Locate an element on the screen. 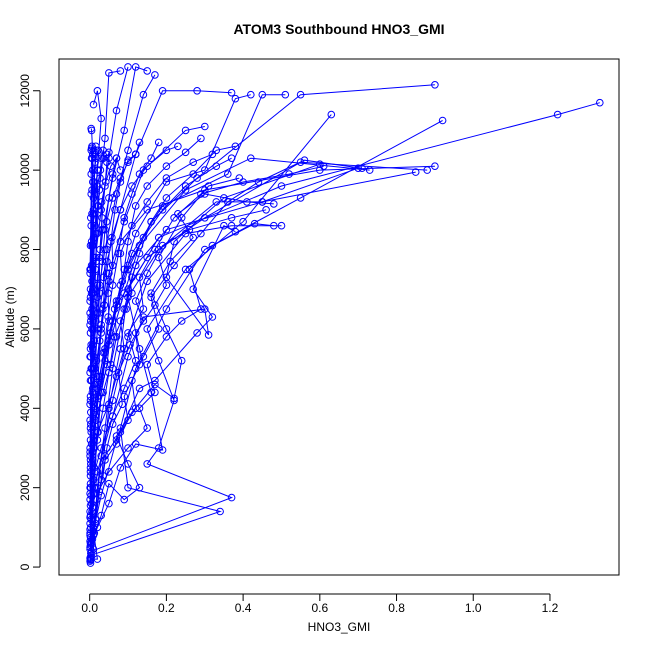  x-axis: 0.0 0.2 0.4 0.6 0.8 1.0 1.2 is located at coordinates (320, 604).